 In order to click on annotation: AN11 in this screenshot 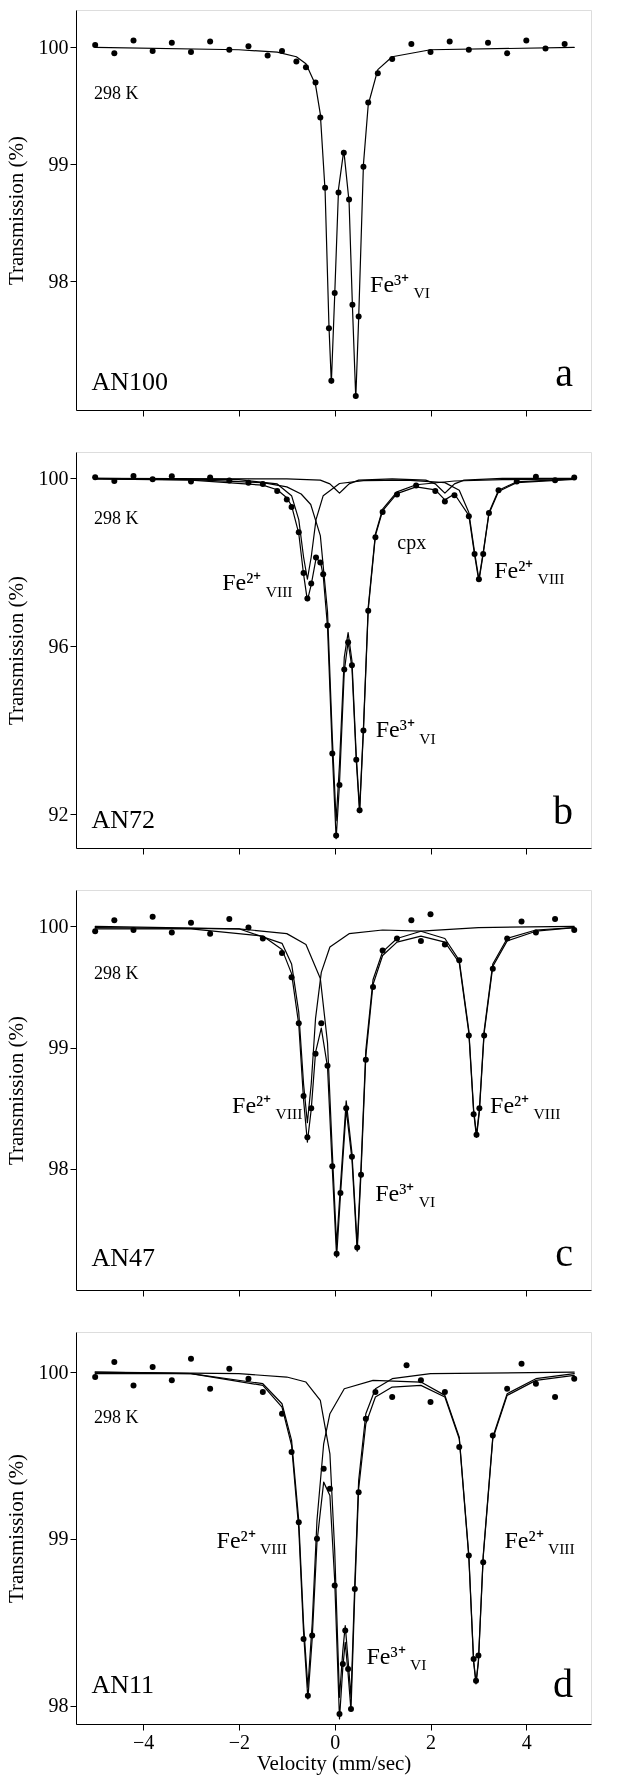, I will do `click(123, 1684)`.